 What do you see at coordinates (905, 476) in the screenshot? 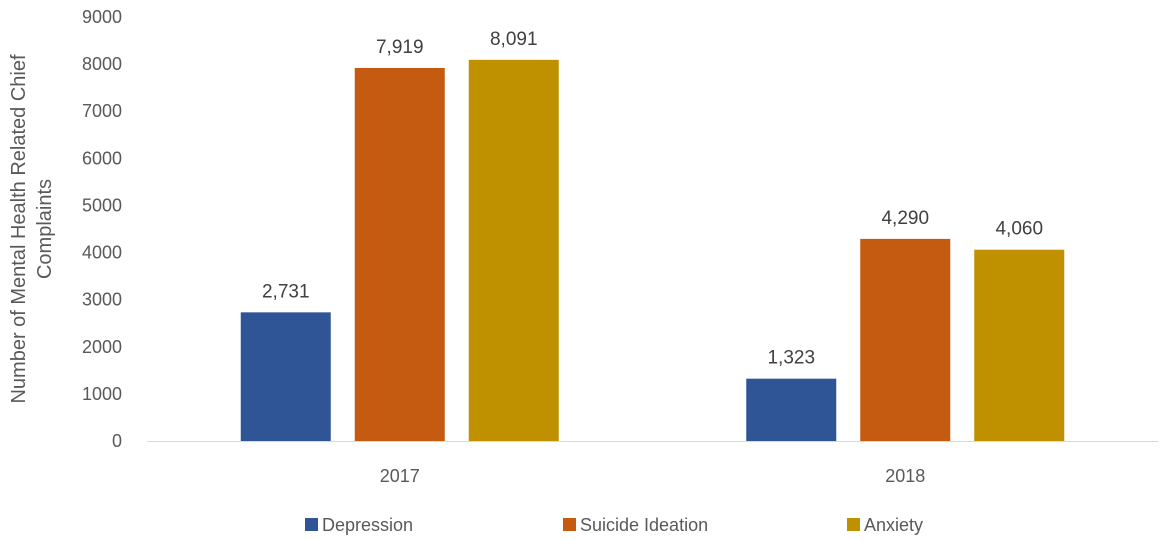
I see `x-tick-label: 2018` at bounding box center [905, 476].